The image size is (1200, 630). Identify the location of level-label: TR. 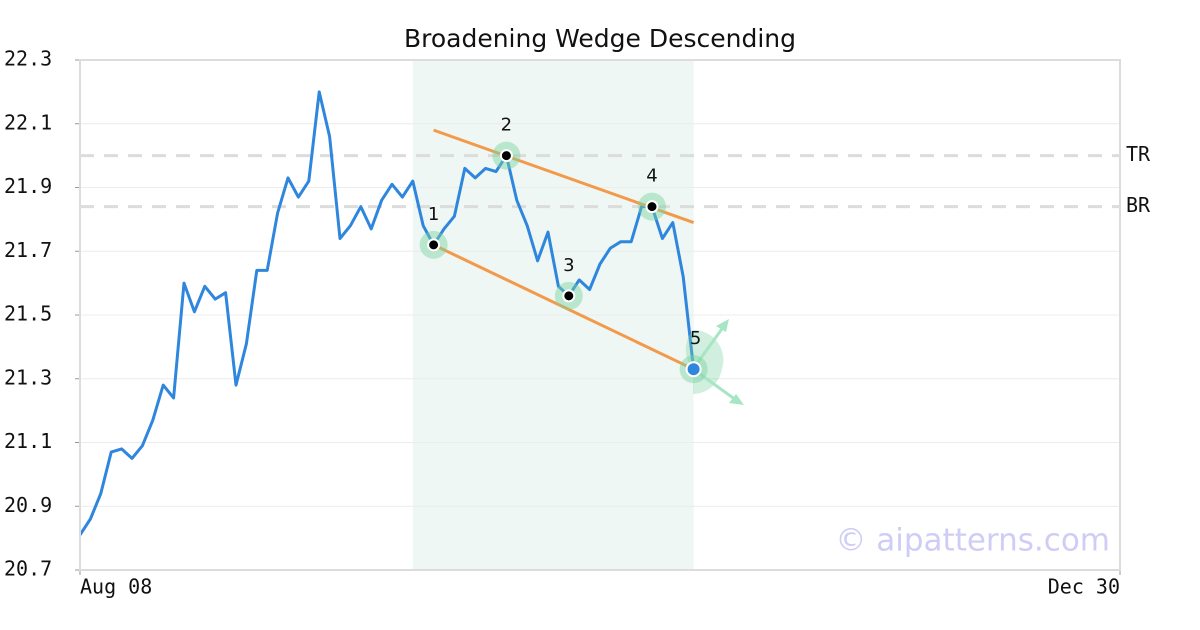
(1138, 154).